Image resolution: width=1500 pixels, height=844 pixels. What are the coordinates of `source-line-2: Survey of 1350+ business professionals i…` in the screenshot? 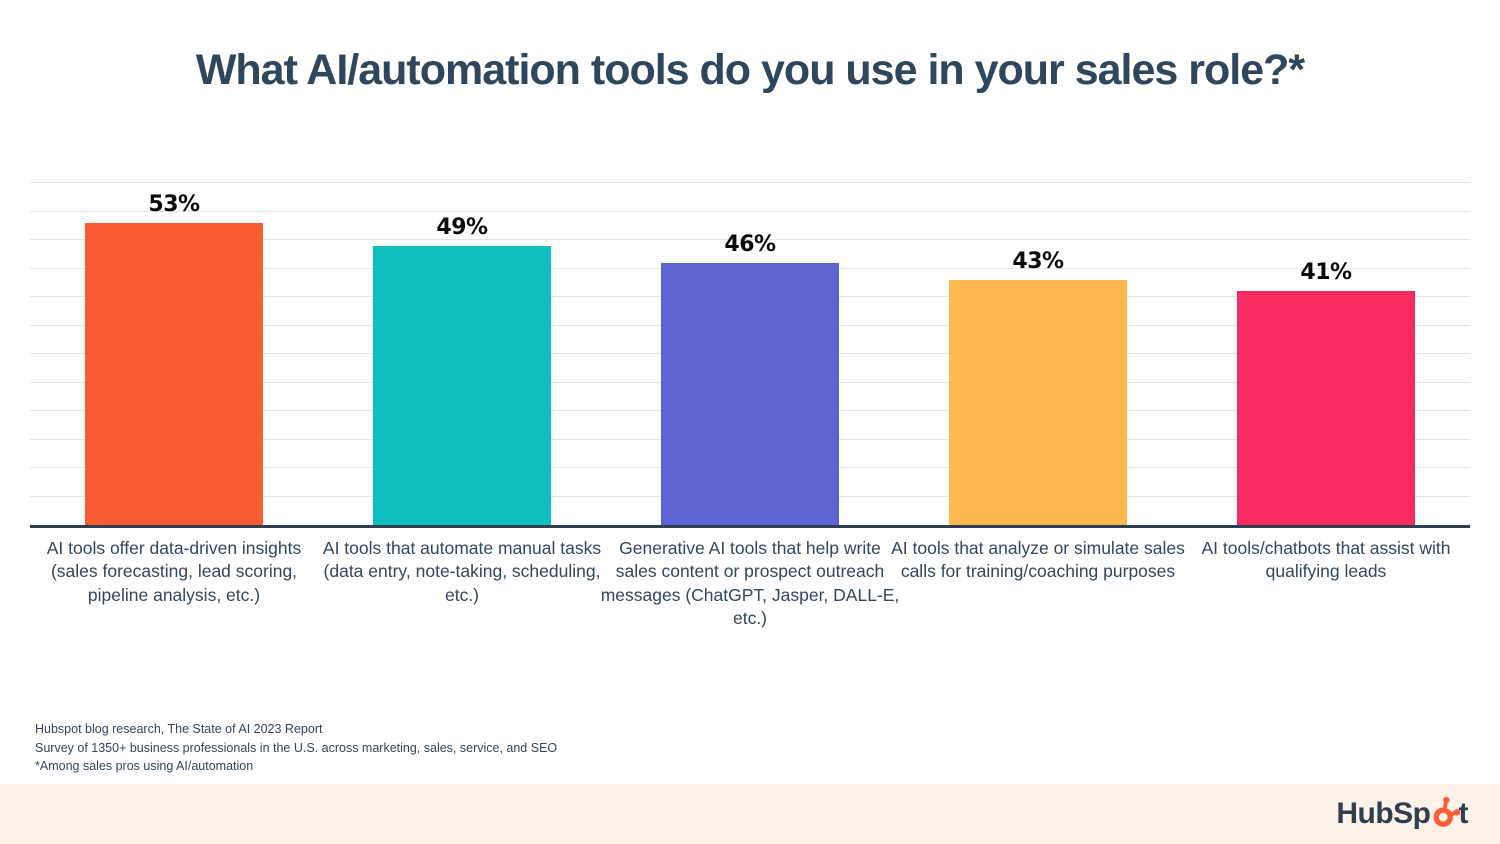 It's located at (296, 747).